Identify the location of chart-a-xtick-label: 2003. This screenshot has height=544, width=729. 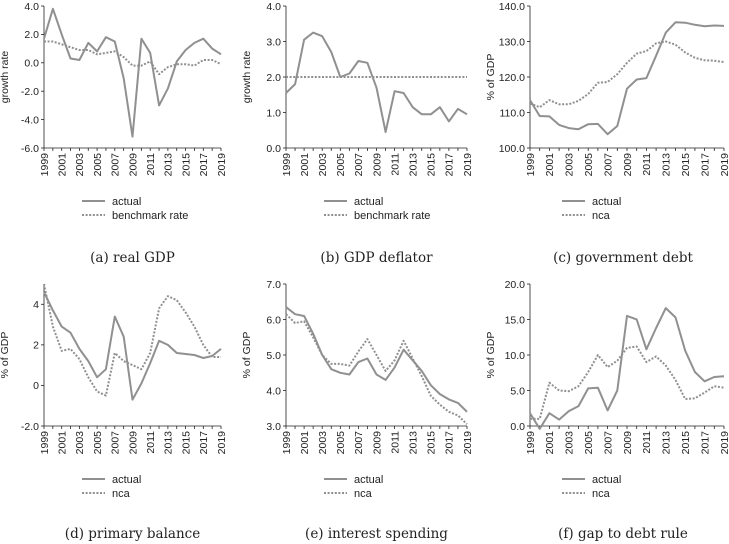
(80, 165).